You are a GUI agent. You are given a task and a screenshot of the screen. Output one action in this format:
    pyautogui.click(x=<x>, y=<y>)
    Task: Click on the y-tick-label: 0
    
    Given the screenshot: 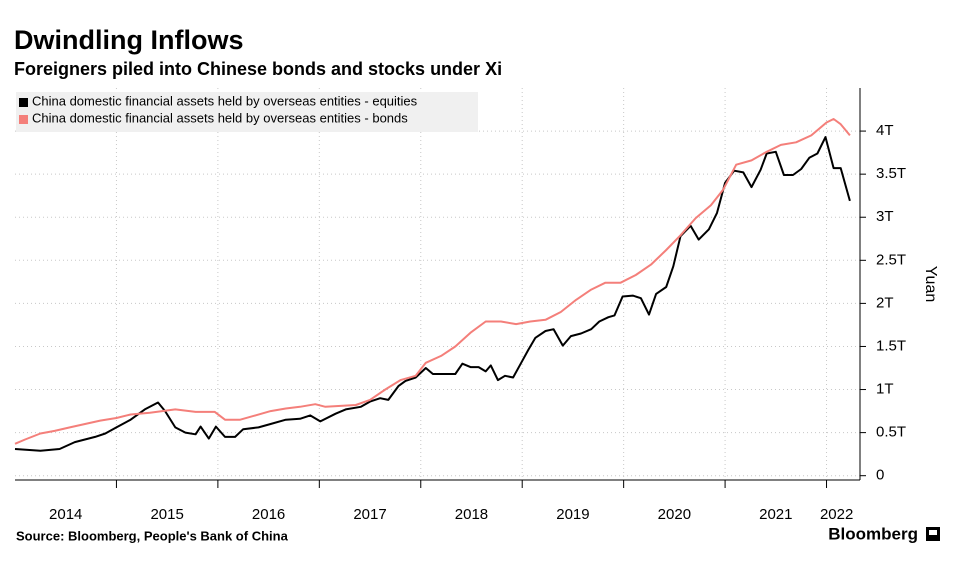 What is the action you would take?
    pyautogui.click(x=880, y=475)
    